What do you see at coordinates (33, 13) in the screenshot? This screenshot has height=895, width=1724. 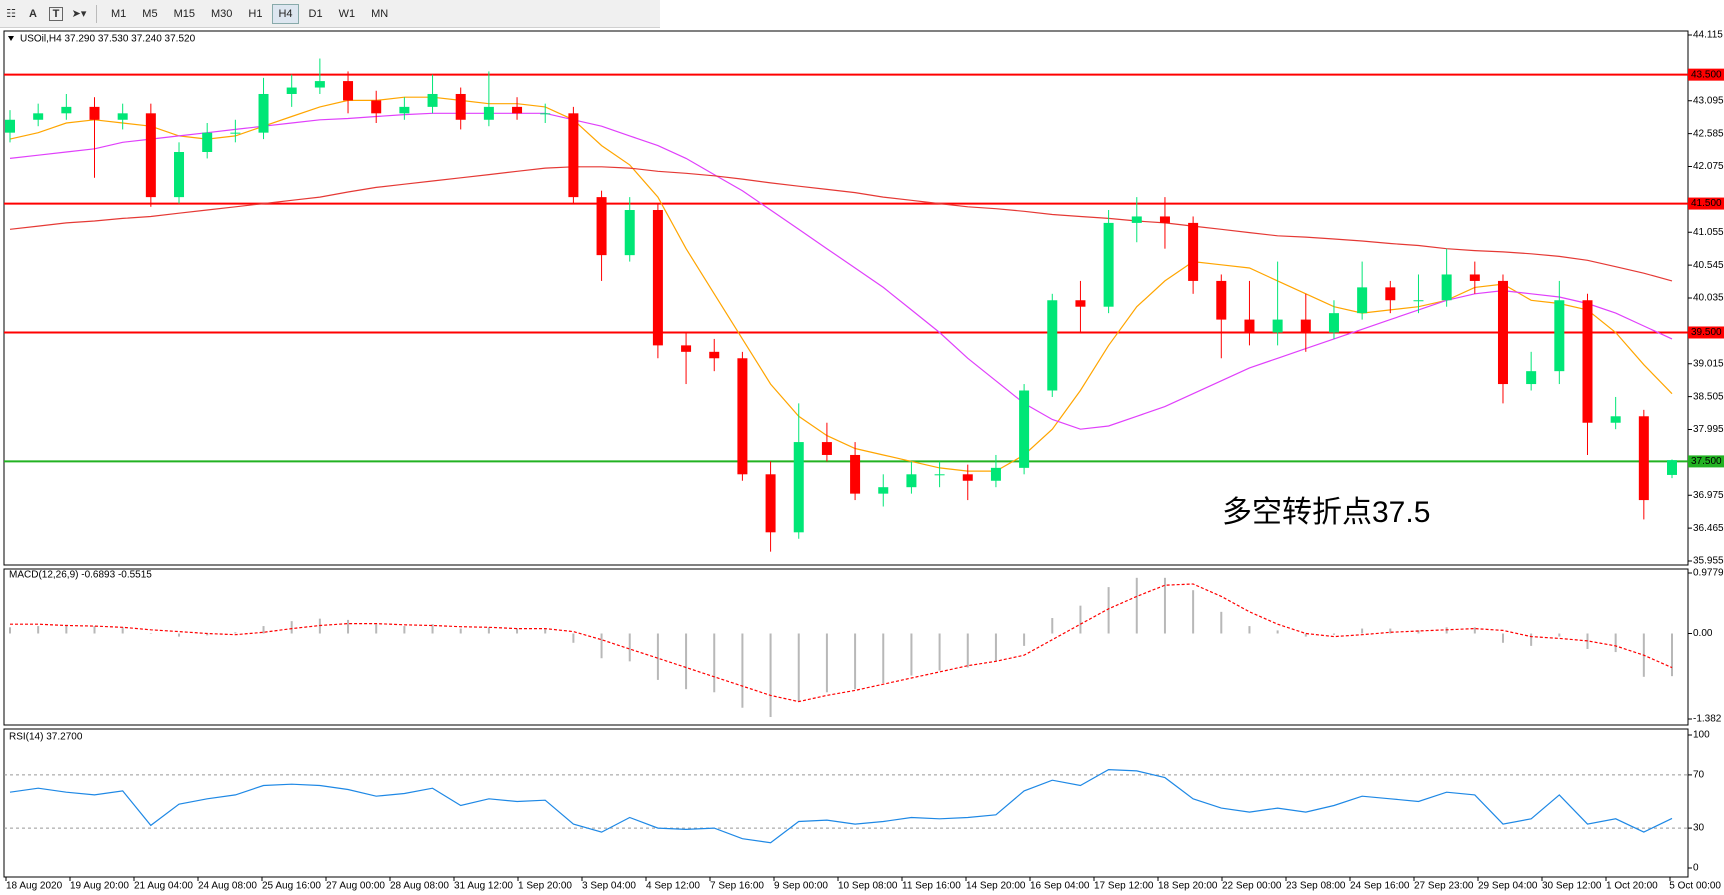 I see `text-tool: A` at bounding box center [33, 13].